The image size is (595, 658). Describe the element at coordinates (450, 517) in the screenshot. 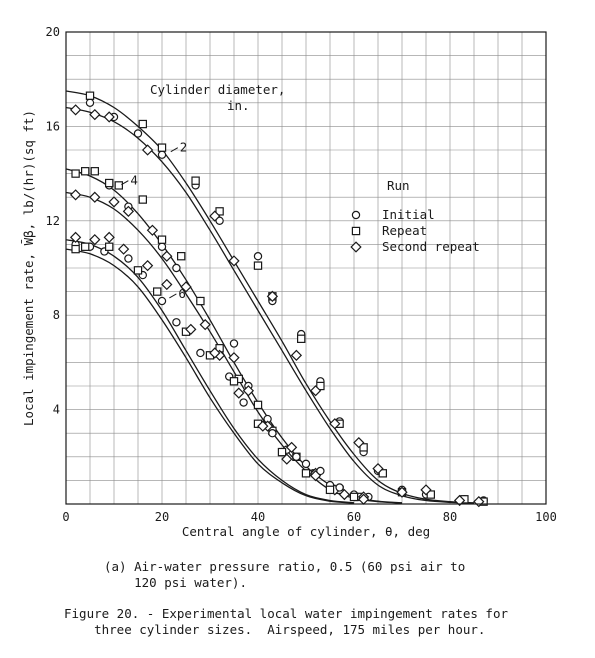

I see `x-tick-label: 80` at that location.